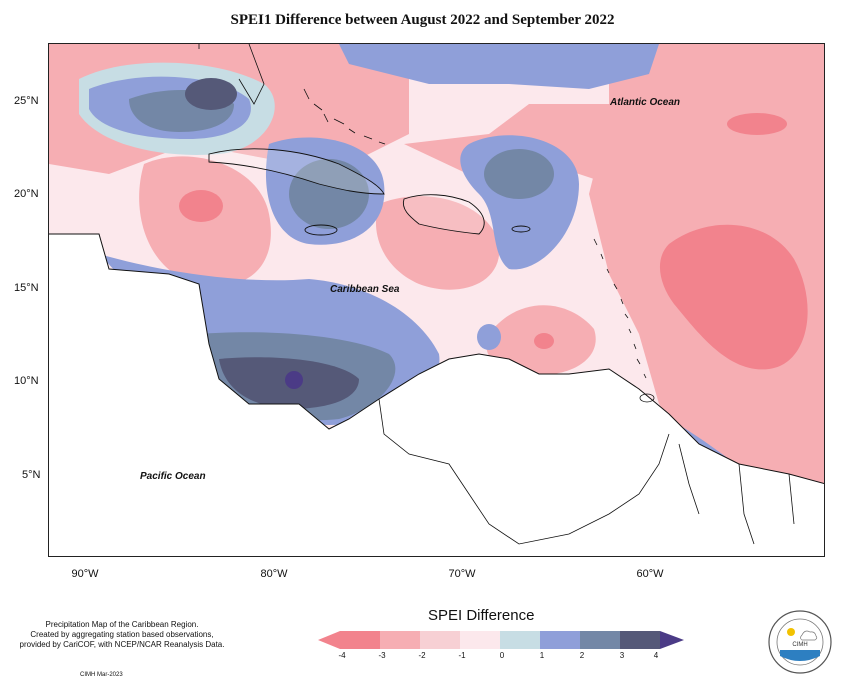  I want to click on legend-tick: -1, so click(462, 655).